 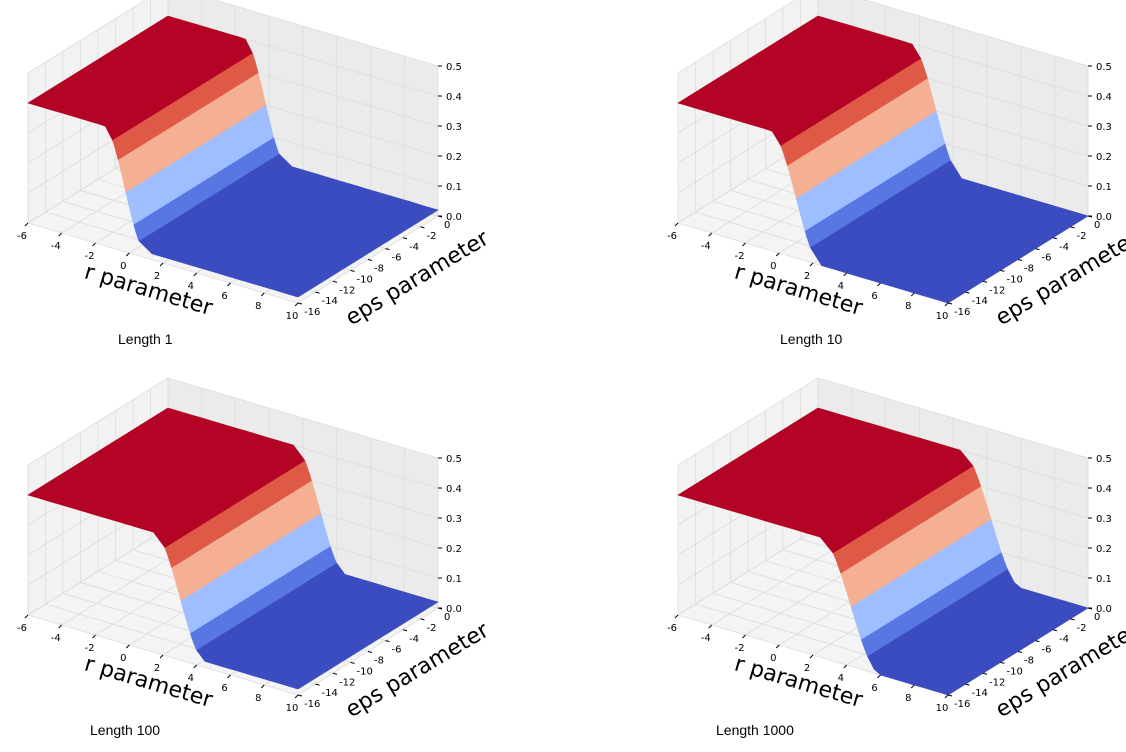 I want to click on x-tick-label: 2, so click(x=807, y=668).